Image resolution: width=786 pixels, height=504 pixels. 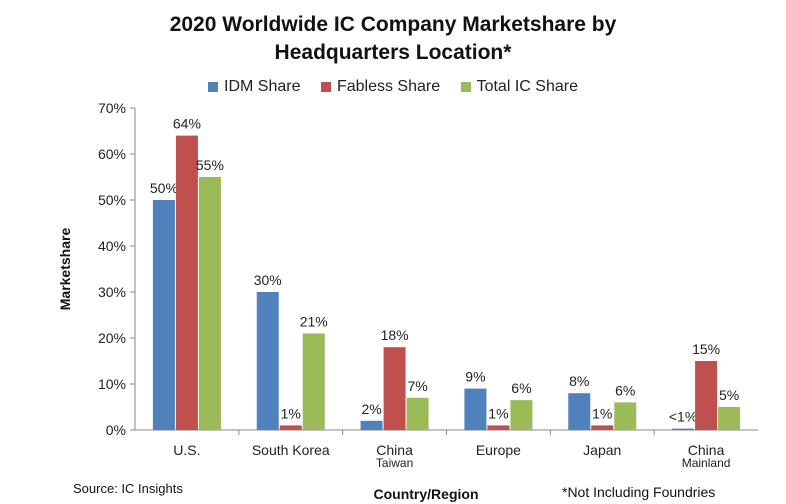 I want to click on y-tick-label: 30%, so click(x=112, y=292).